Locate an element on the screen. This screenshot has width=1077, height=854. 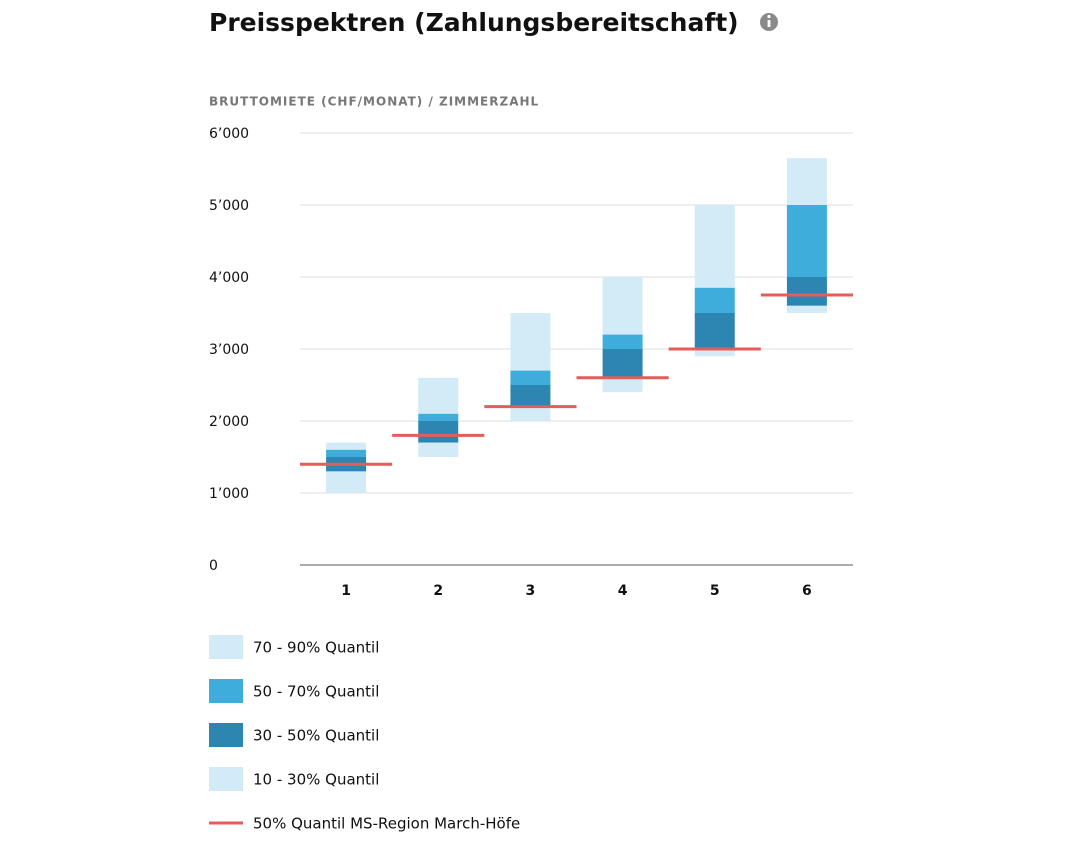
y-tick-label: 1’000 is located at coordinates (229, 494).